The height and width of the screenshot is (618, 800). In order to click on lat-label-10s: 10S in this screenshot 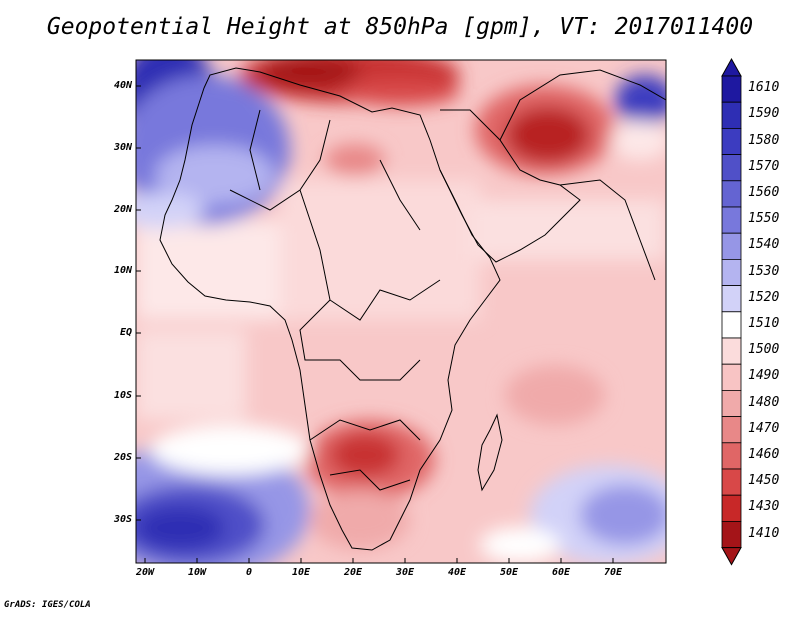, I will do `click(122, 395)`.